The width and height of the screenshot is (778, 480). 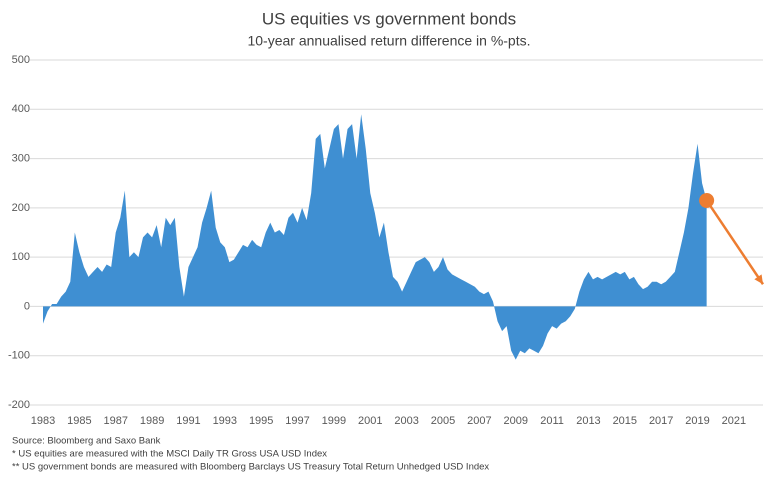 I want to click on x-tick-label: 2001, so click(x=370, y=421).